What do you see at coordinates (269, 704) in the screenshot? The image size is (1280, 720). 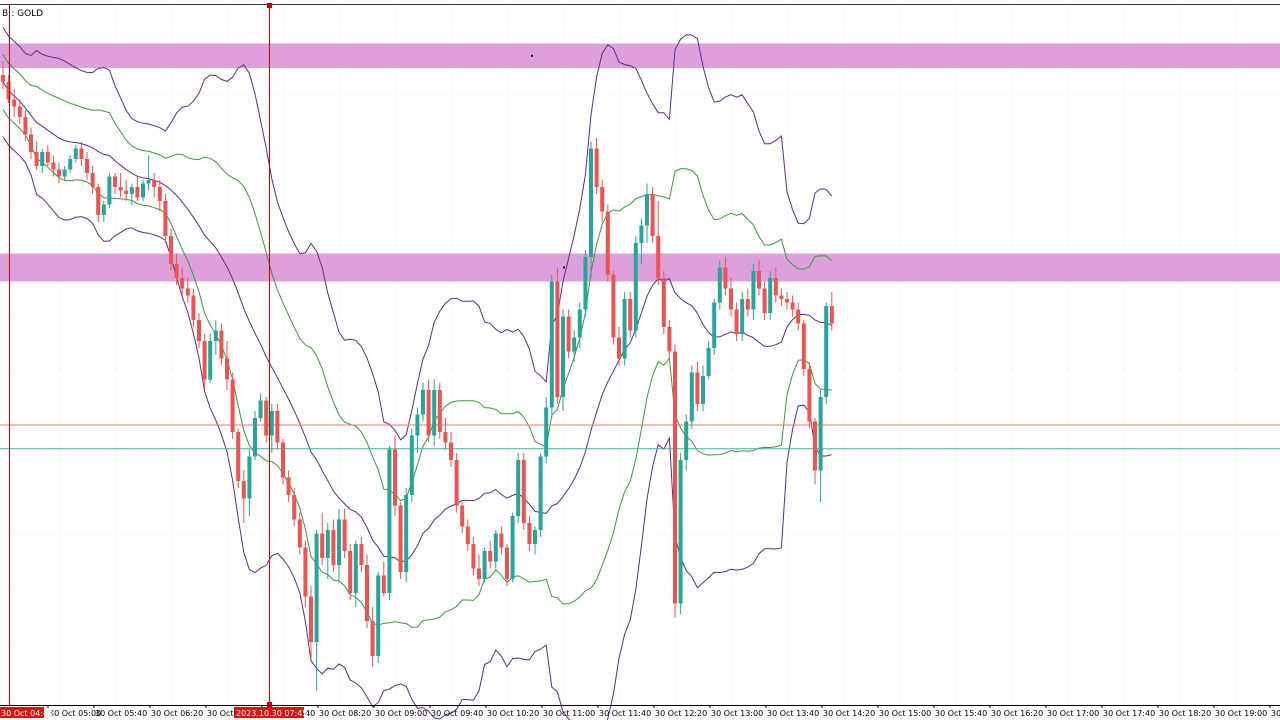 I see `crosshair-handle` at bounding box center [269, 704].